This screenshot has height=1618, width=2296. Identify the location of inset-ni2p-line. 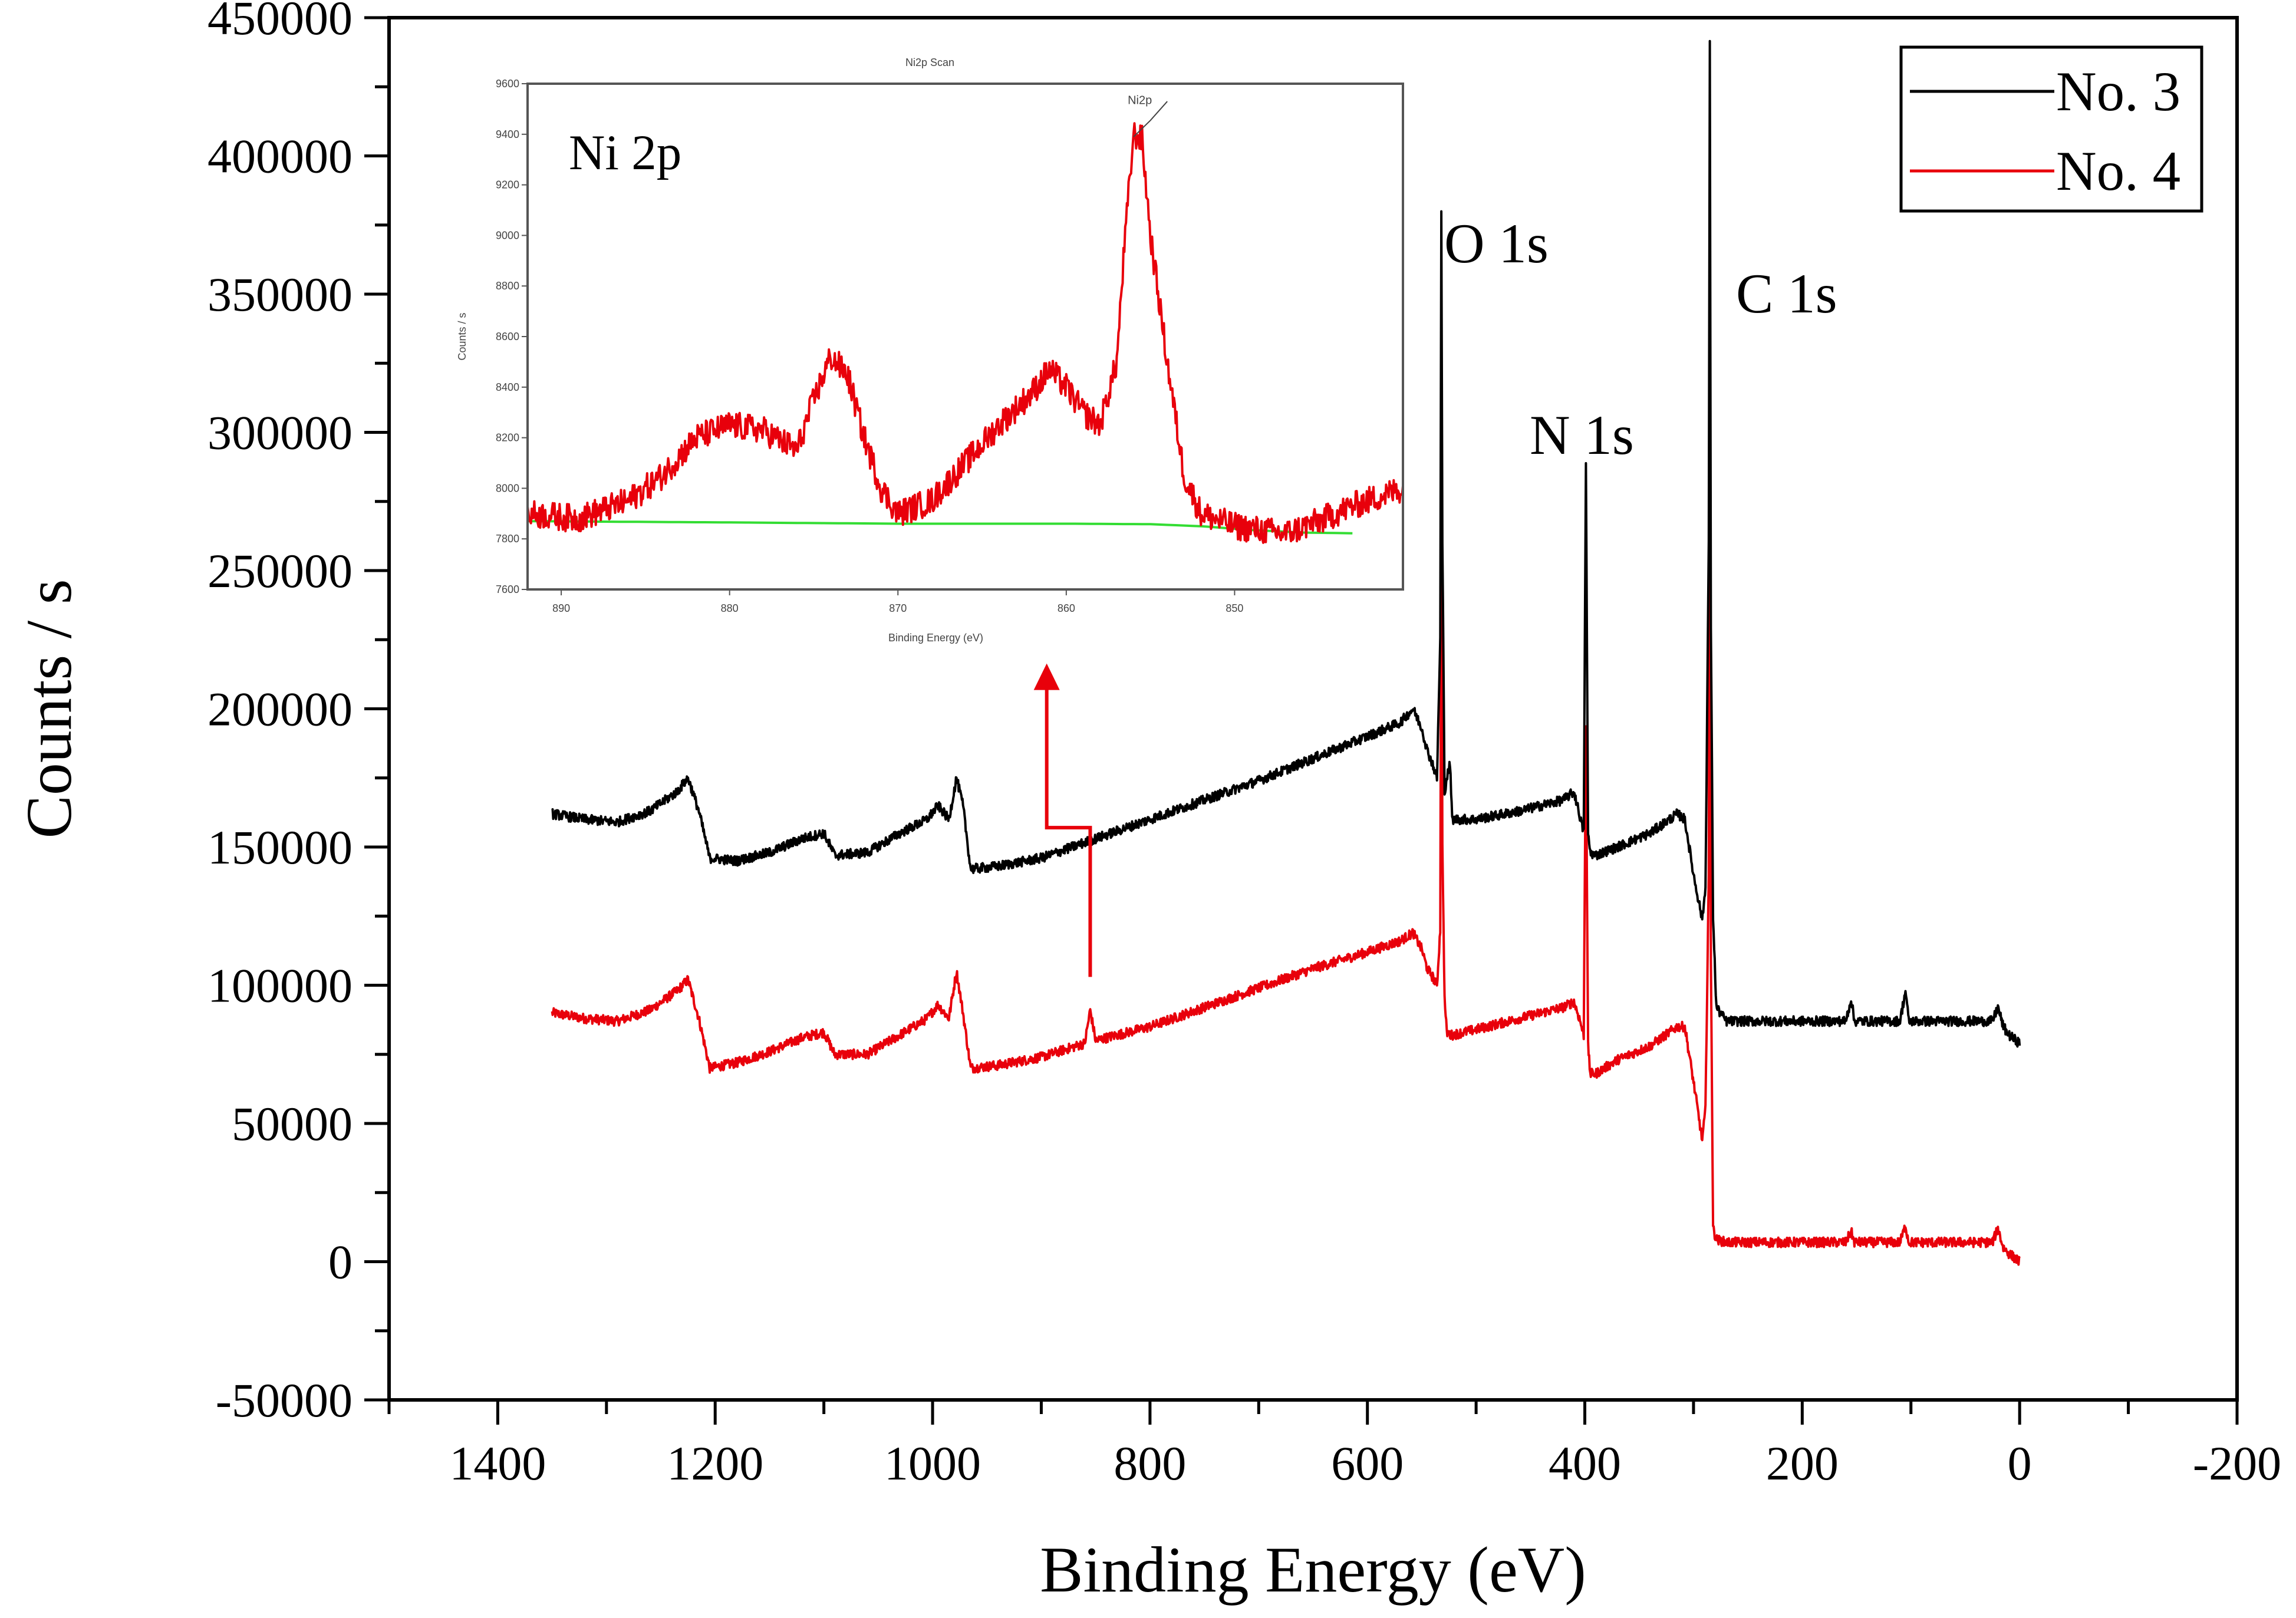
(965, 333).